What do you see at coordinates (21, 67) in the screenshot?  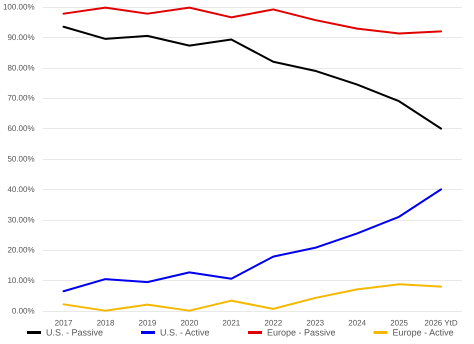 I see `y-tick-label: 80.00%` at bounding box center [21, 67].